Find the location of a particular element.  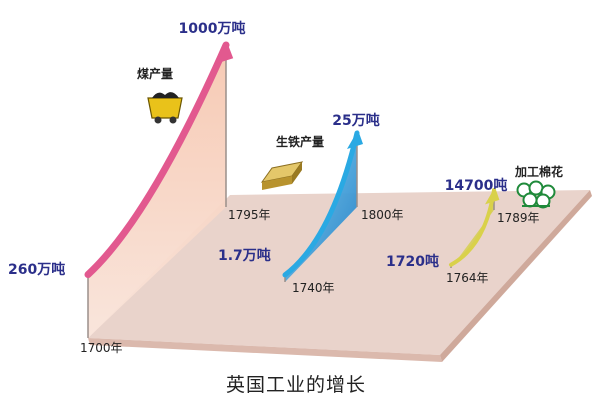

cotton-start-value-label: 1720吨 is located at coordinates (412, 261).